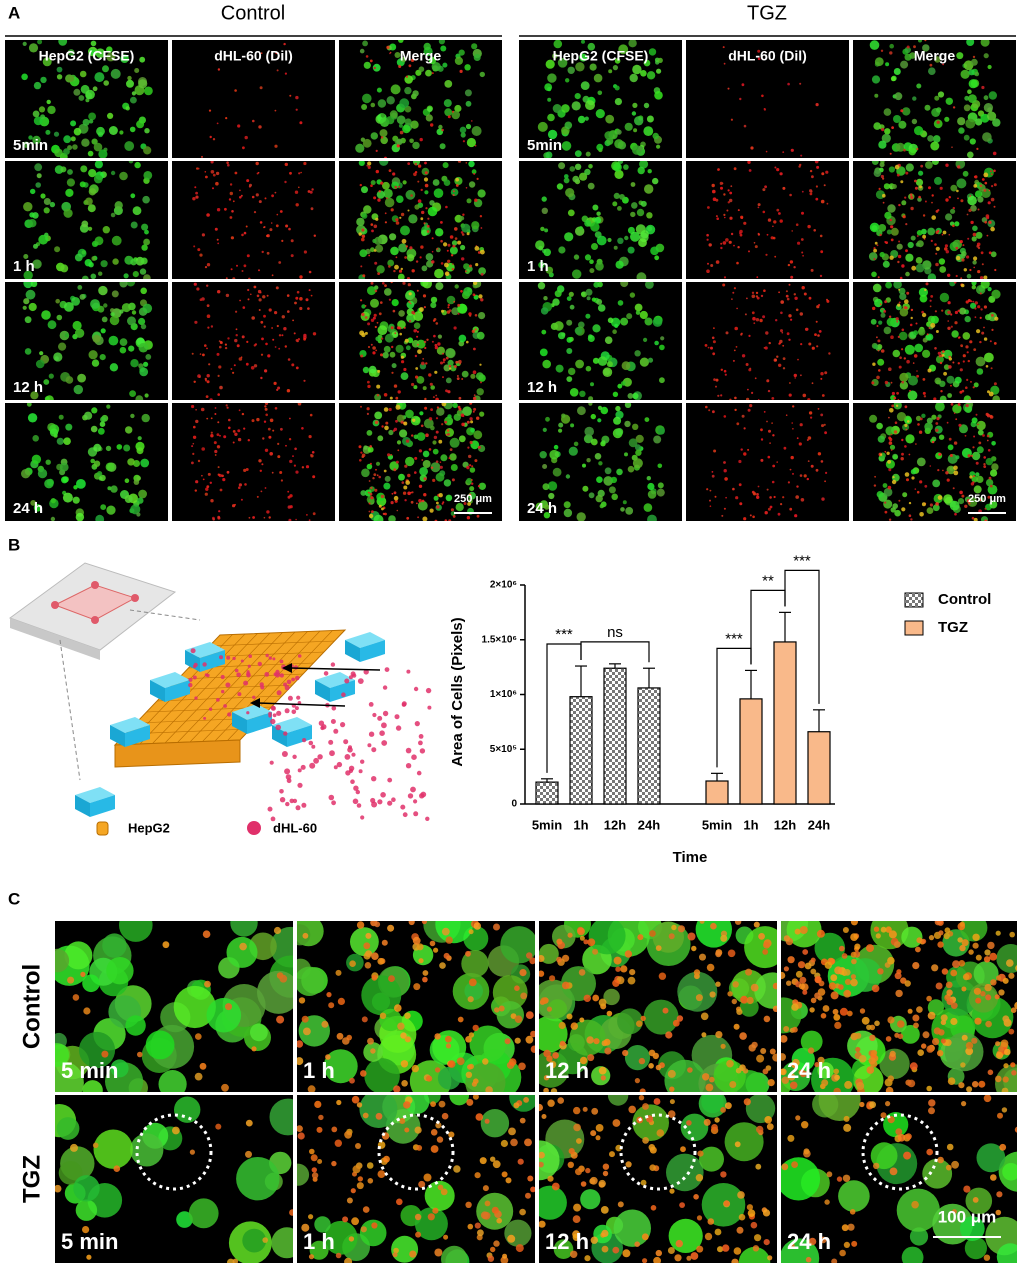  Describe the element at coordinates (767, 99) in the screenshot. I see `image-content` at that location.